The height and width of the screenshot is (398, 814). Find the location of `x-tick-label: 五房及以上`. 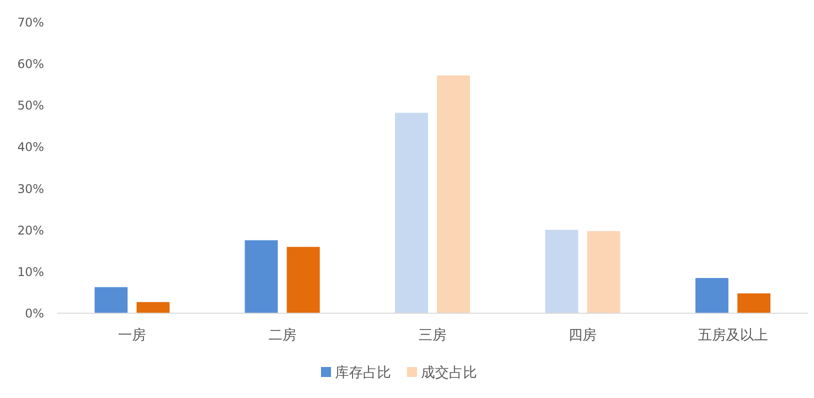

x-tick-label: 五房及以上 is located at coordinates (733, 335).